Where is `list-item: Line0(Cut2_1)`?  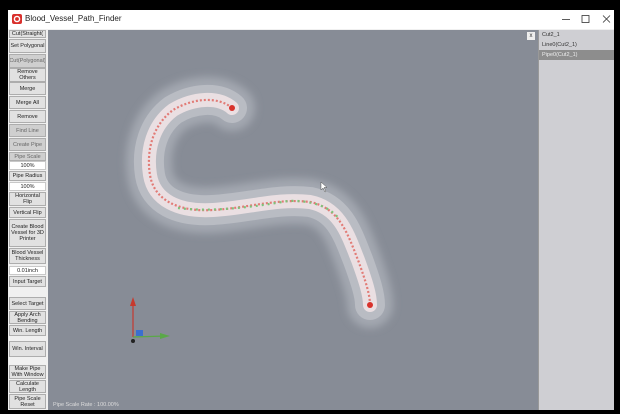 list-item: Line0(Cut2_1) is located at coordinates (559, 45).